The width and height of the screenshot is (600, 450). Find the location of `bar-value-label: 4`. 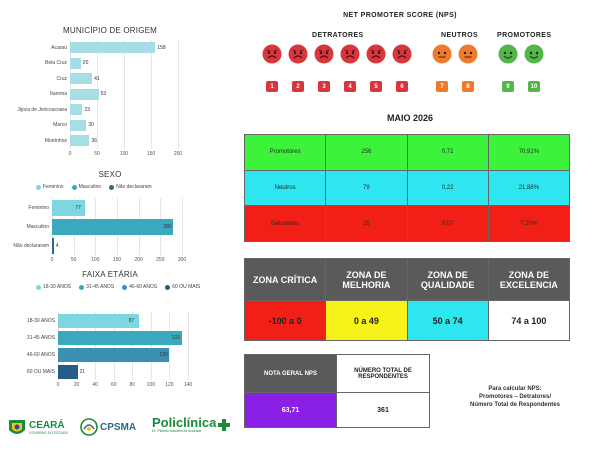

bar-value-label: 4 is located at coordinates (57, 245).